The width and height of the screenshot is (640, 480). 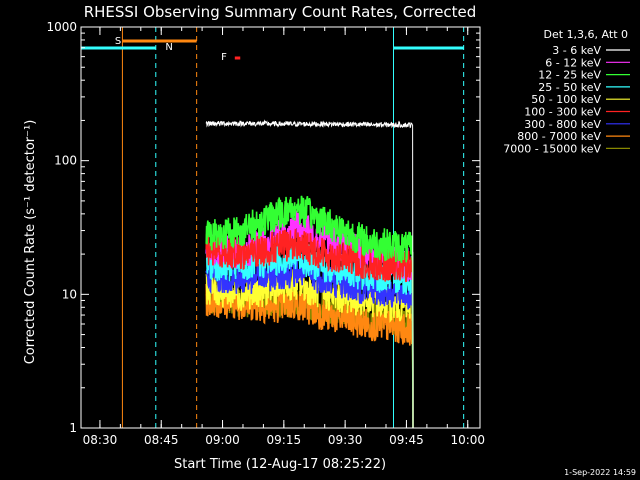 What do you see at coordinates (345, 440) in the screenshot?
I see `x-tick-label: 09:30` at bounding box center [345, 440].